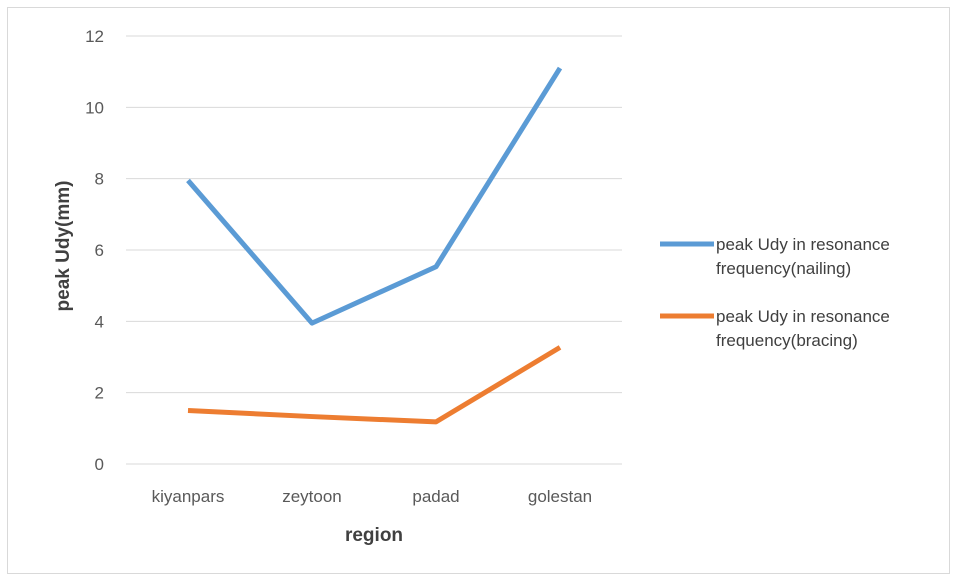 This screenshot has width=958, height=581. What do you see at coordinates (99, 179) in the screenshot?
I see `y-tick-label: 8` at bounding box center [99, 179].